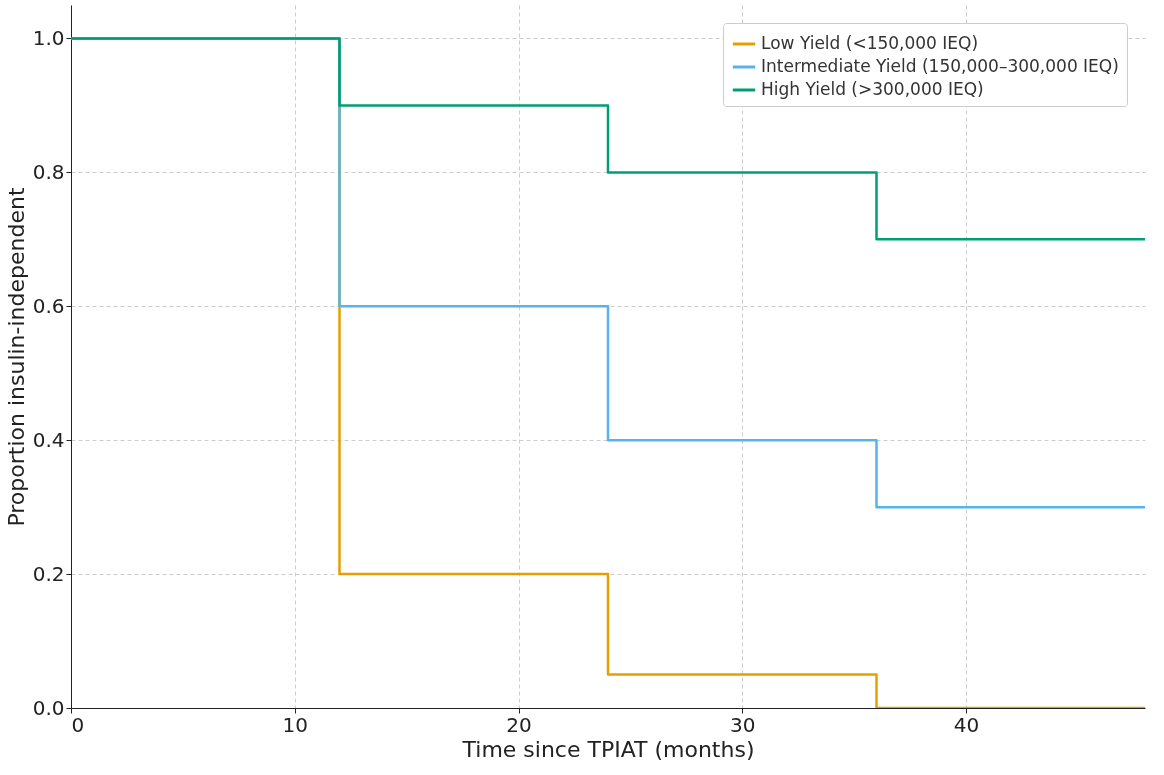 The image size is (1164, 775). Describe the element at coordinates (48, 573) in the screenshot. I see `y-tick-label: 0.2` at that location.